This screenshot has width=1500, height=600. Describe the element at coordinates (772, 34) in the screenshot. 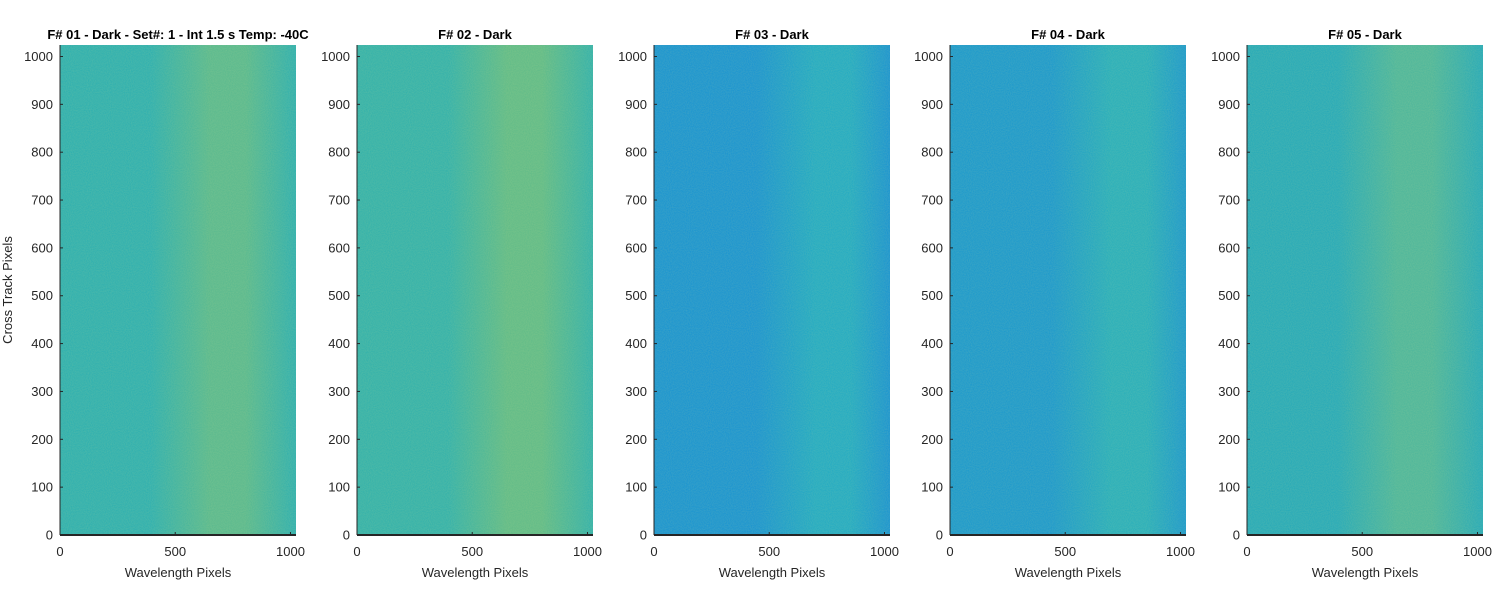

I see `panel-title: F# 03 - Dark` at that location.